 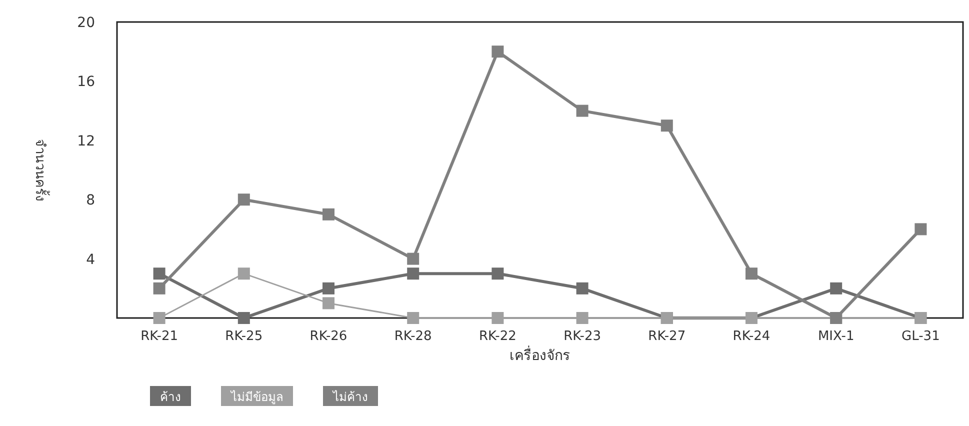 I want to click on x-tick-label: RK-28, so click(x=413, y=336).